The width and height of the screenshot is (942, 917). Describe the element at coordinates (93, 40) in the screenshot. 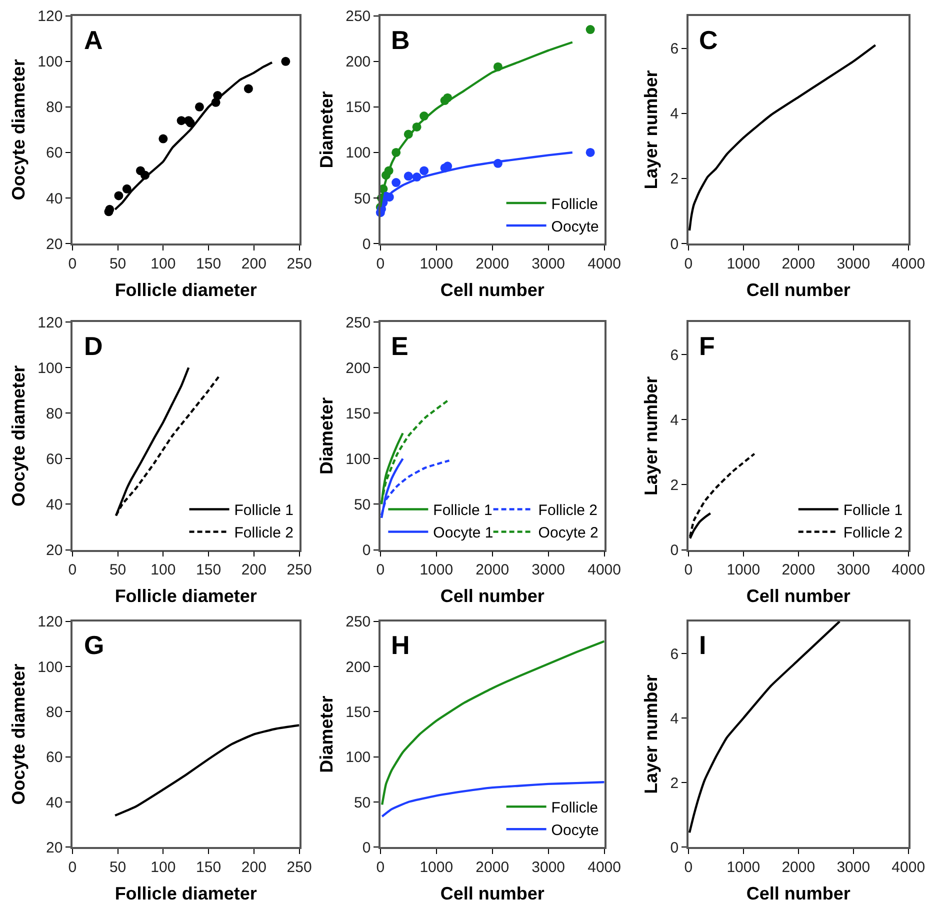

I see `chart-title: A` at that location.